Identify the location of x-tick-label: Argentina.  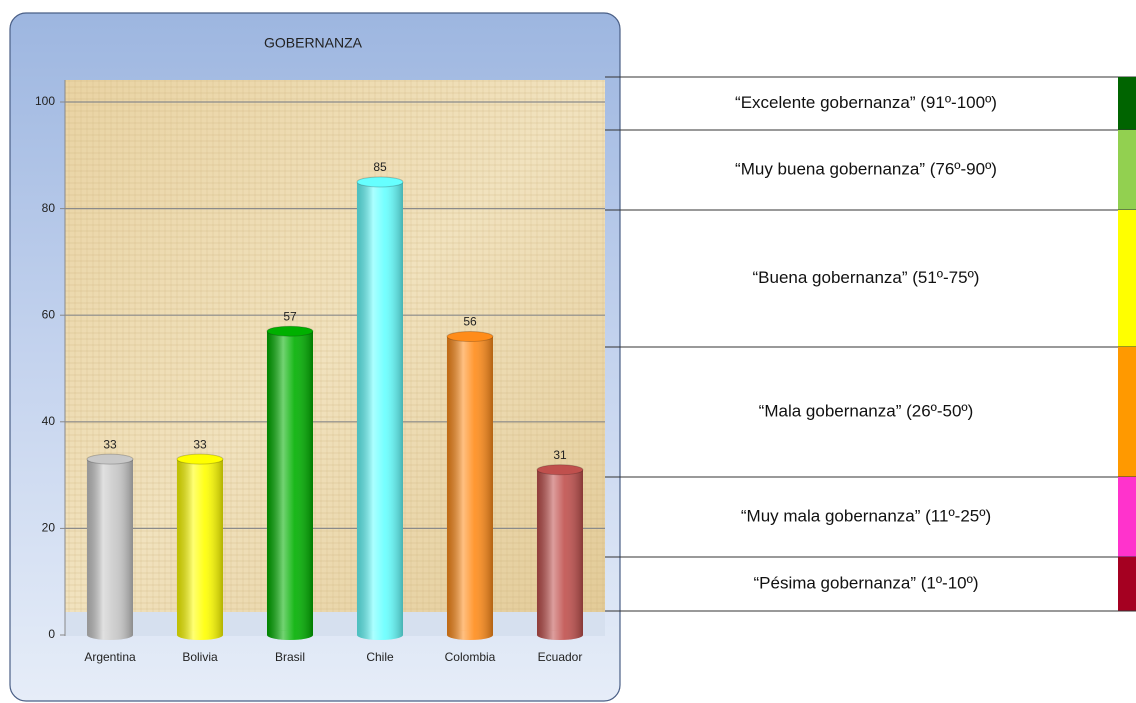
(110, 657).